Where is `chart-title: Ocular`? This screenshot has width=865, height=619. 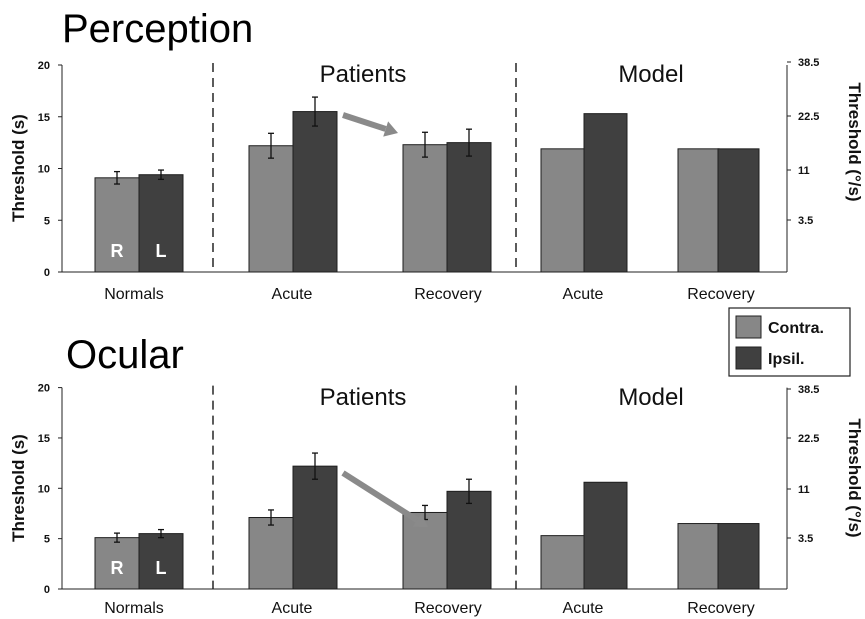
chart-title: Ocular is located at coordinates (125, 355).